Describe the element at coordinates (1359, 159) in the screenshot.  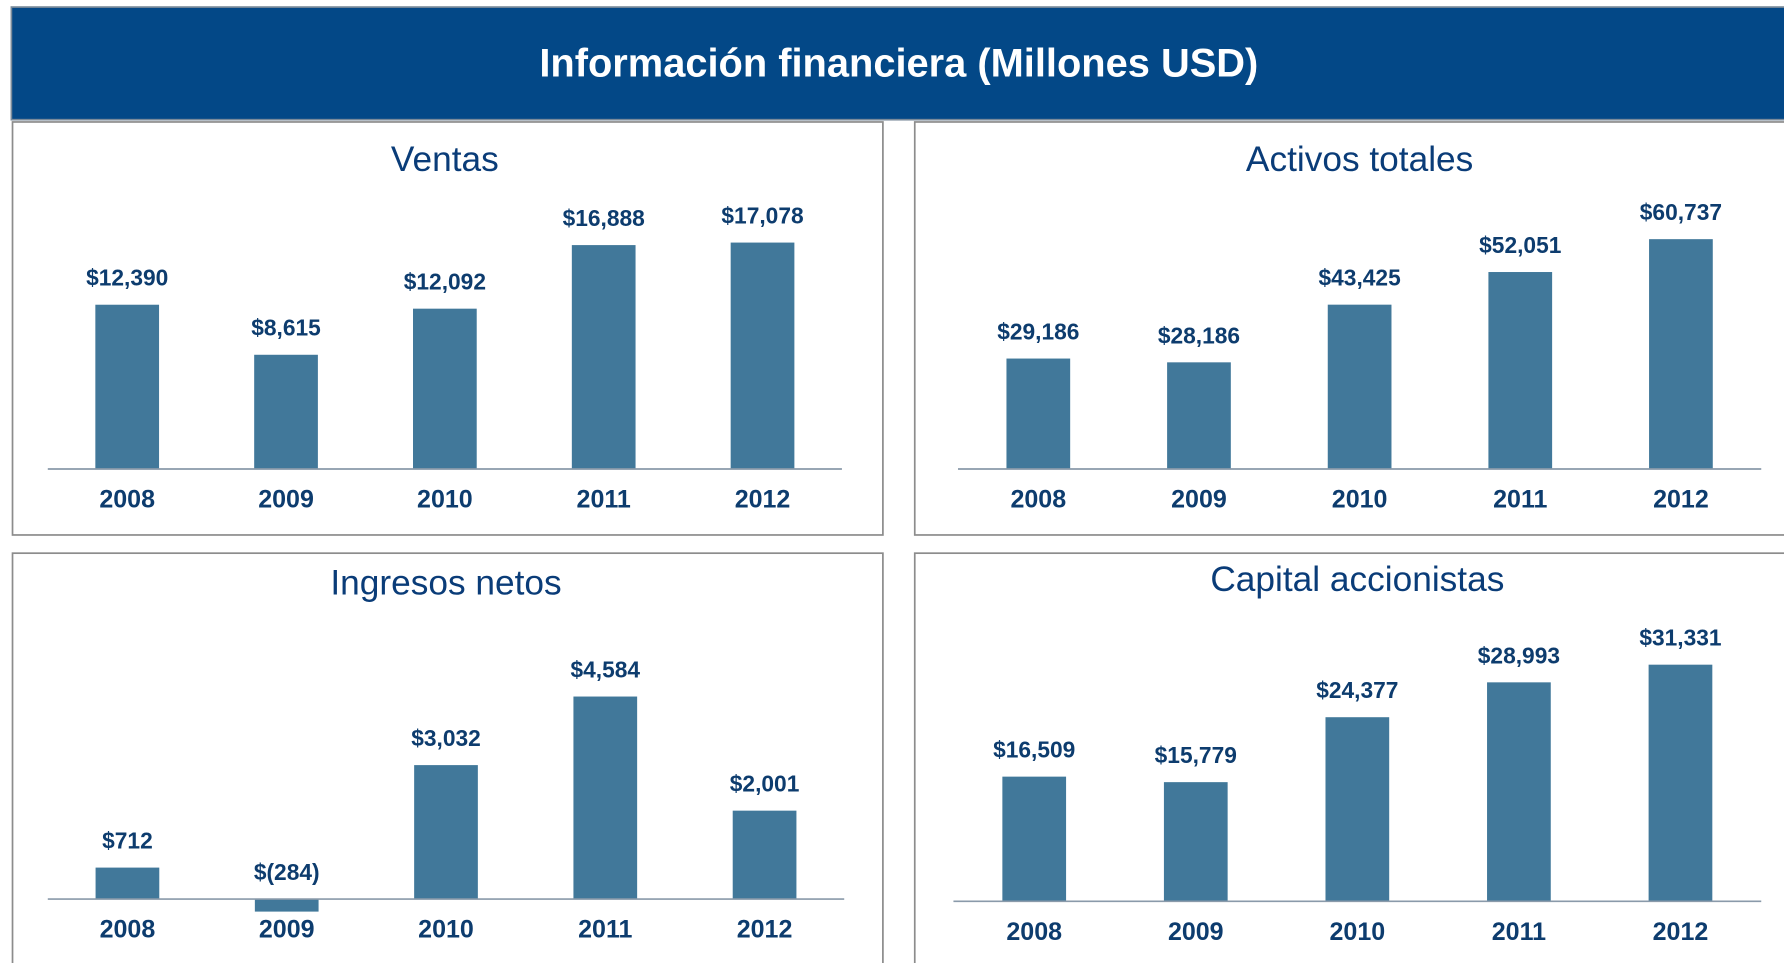
I see `chart-title: Activos totales` at that location.